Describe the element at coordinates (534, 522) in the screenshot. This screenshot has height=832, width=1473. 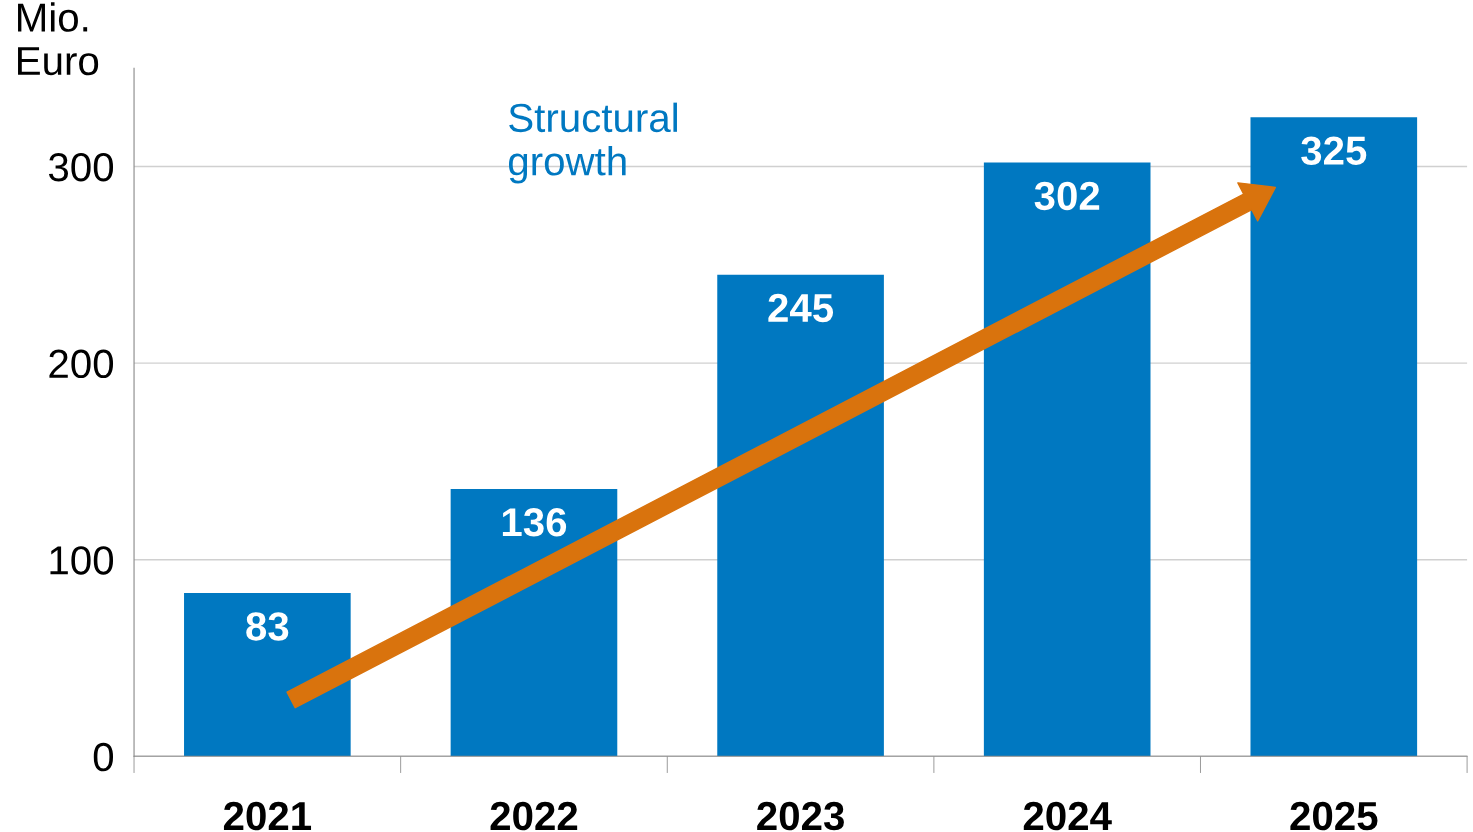
I see `data-label: 136` at that location.